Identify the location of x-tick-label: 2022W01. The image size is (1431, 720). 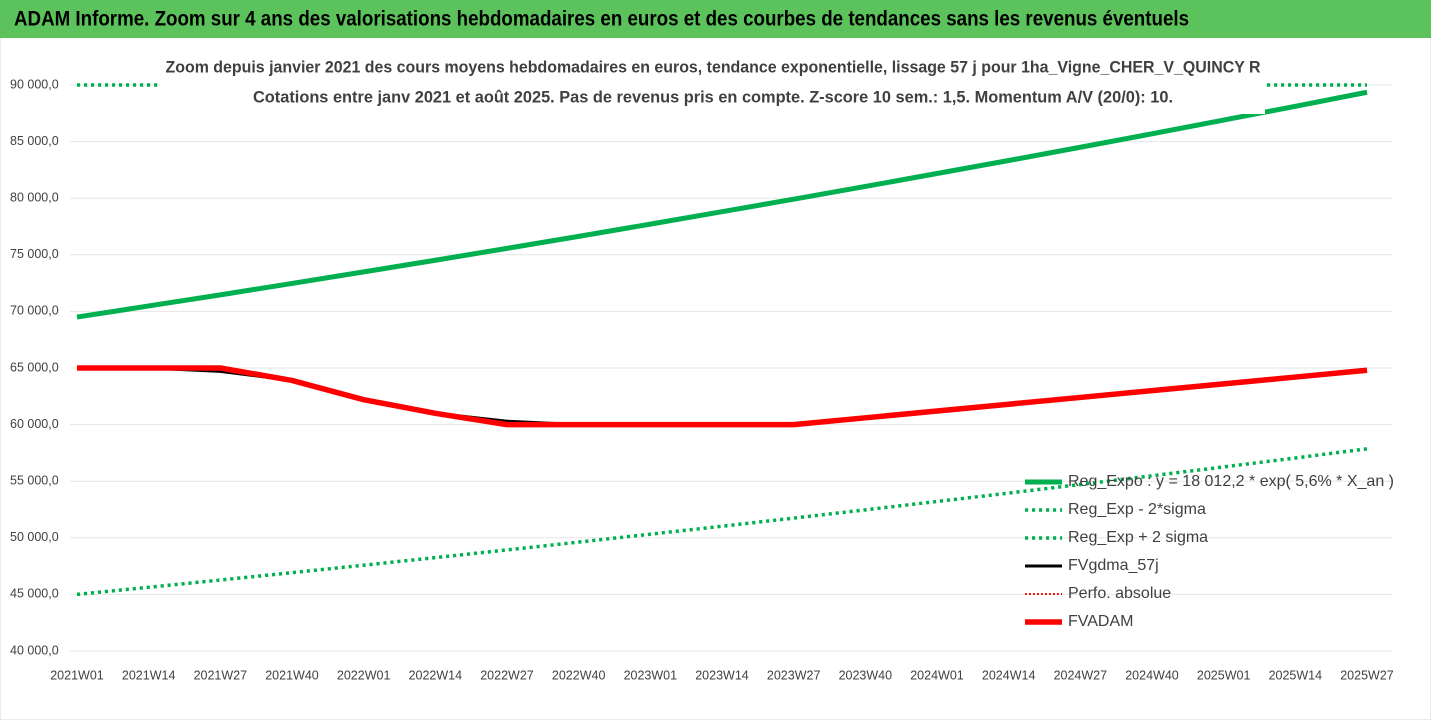
(364, 675).